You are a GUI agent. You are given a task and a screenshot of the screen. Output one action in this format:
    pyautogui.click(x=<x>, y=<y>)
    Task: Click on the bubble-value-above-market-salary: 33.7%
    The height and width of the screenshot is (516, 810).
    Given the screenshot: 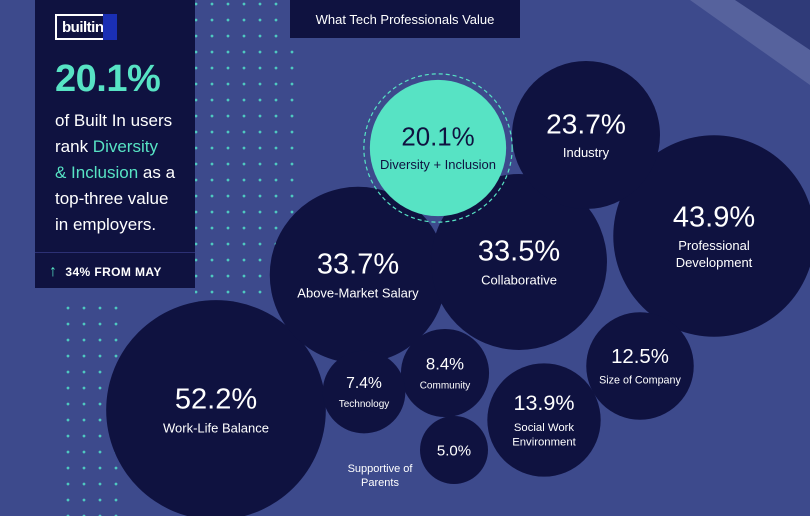 What is the action you would take?
    pyautogui.click(x=358, y=265)
    